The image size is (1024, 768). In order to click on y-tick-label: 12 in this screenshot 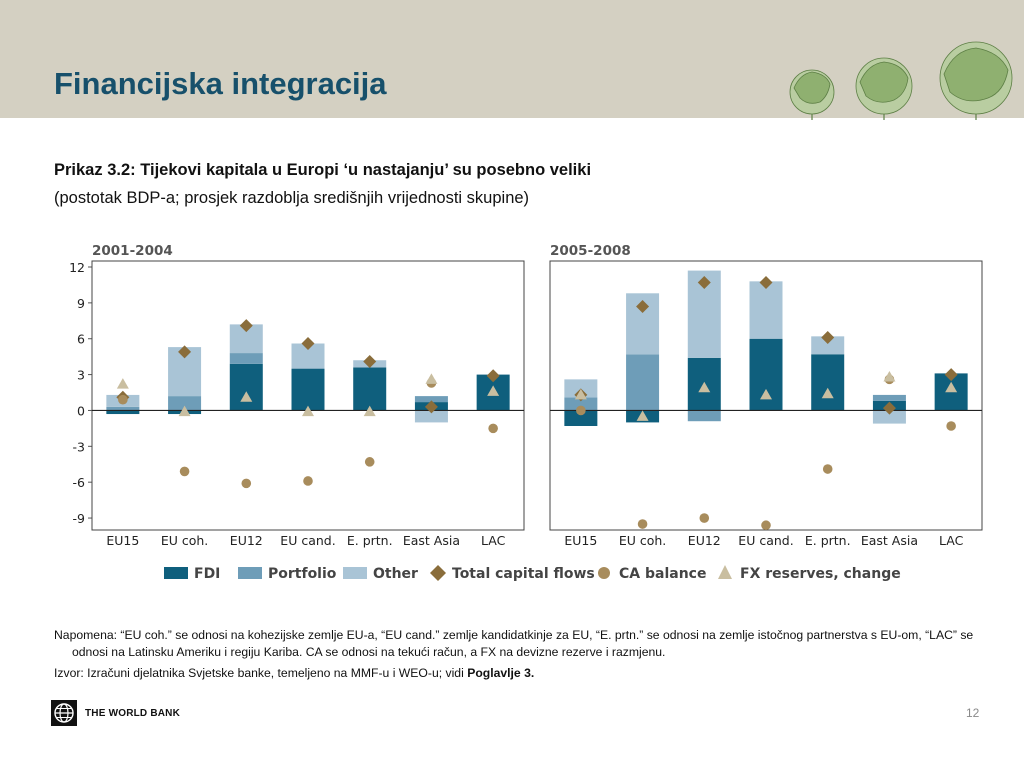, I will do `click(77, 267)`.